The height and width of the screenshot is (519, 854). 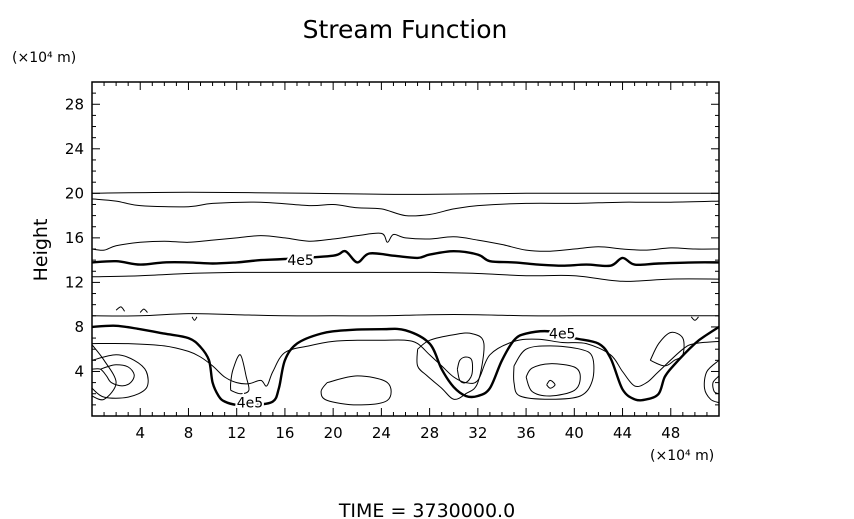 What do you see at coordinates (284, 433) in the screenshot?
I see `x-tick-label: 16` at bounding box center [284, 433].